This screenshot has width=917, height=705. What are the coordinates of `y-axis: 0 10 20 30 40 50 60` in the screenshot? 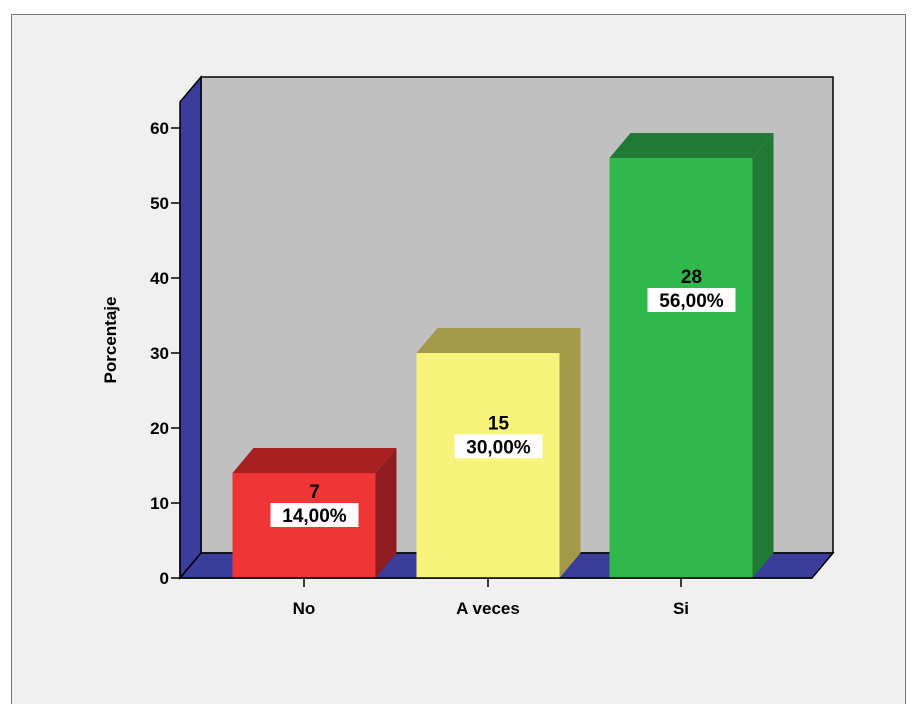 It's located at (165, 353).